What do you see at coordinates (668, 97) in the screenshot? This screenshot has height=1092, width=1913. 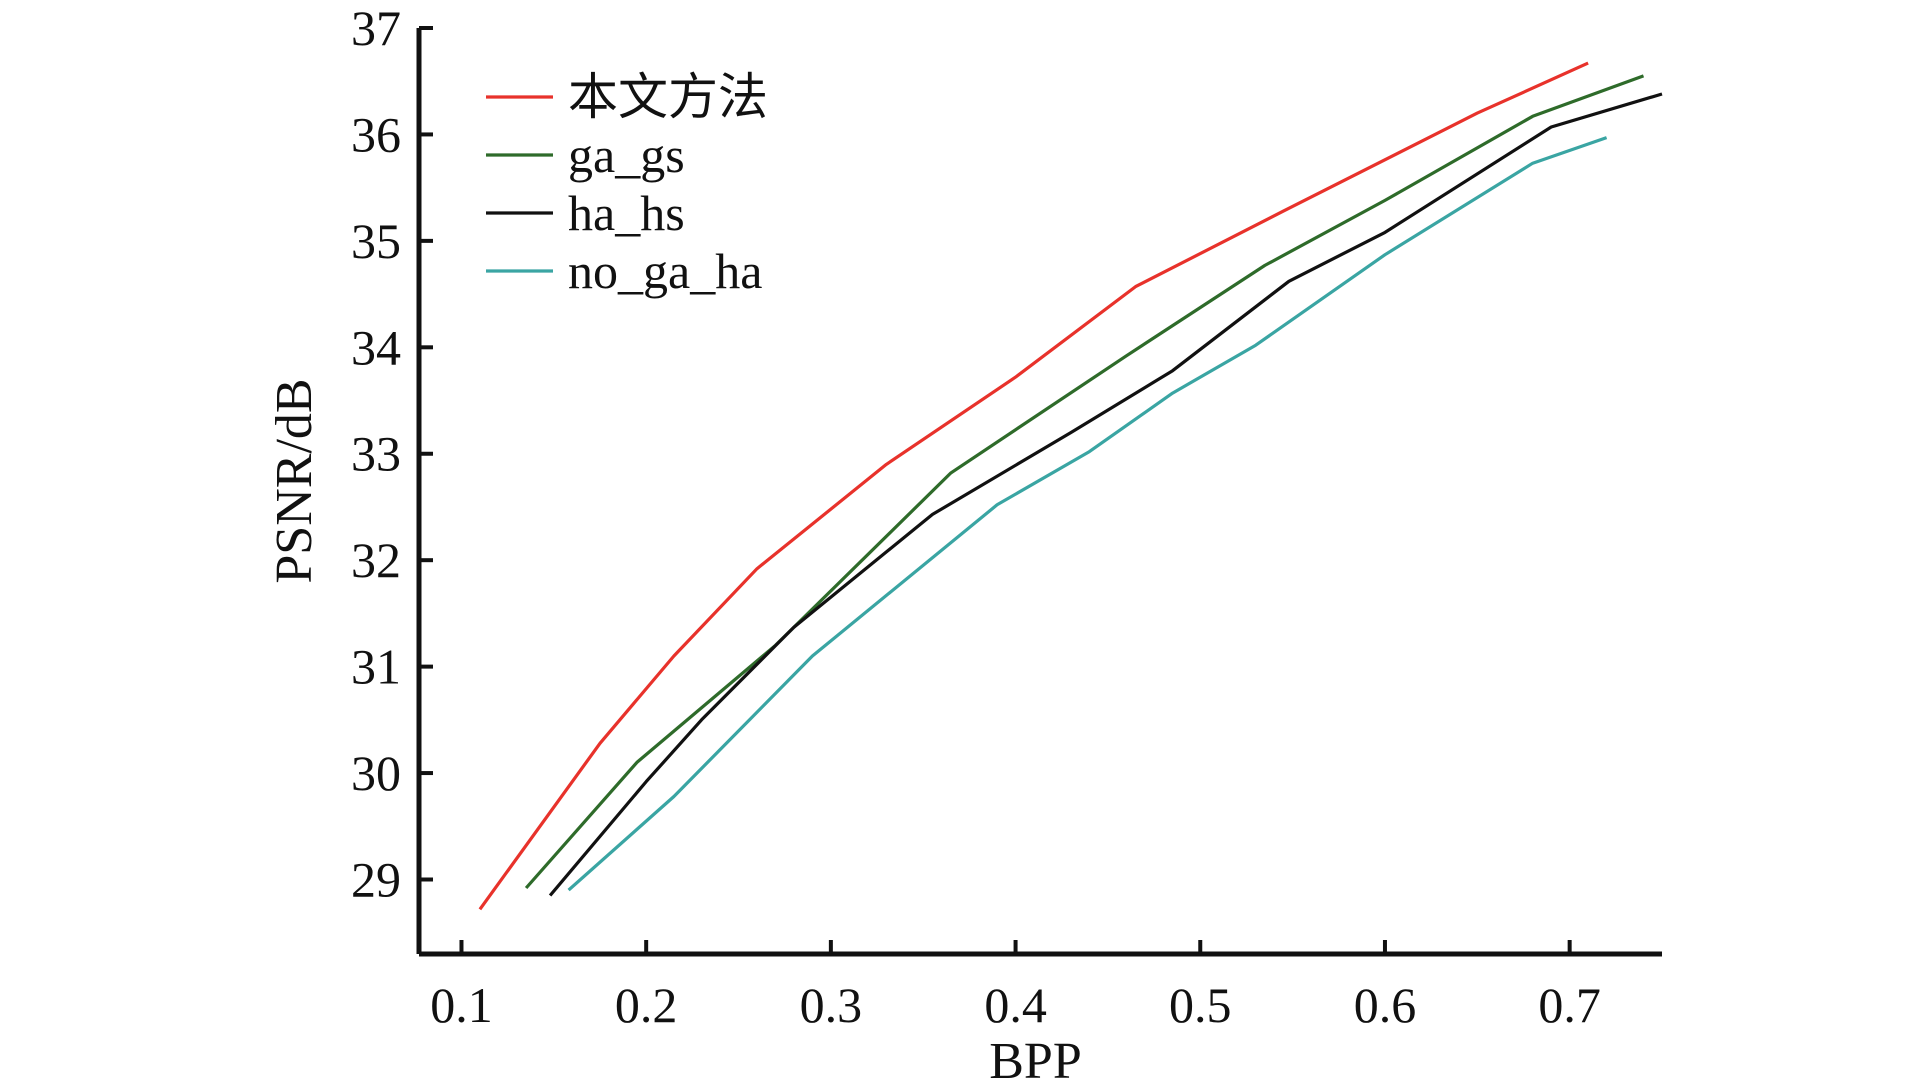 I see `legend-label: 本文方法` at bounding box center [668, 97].